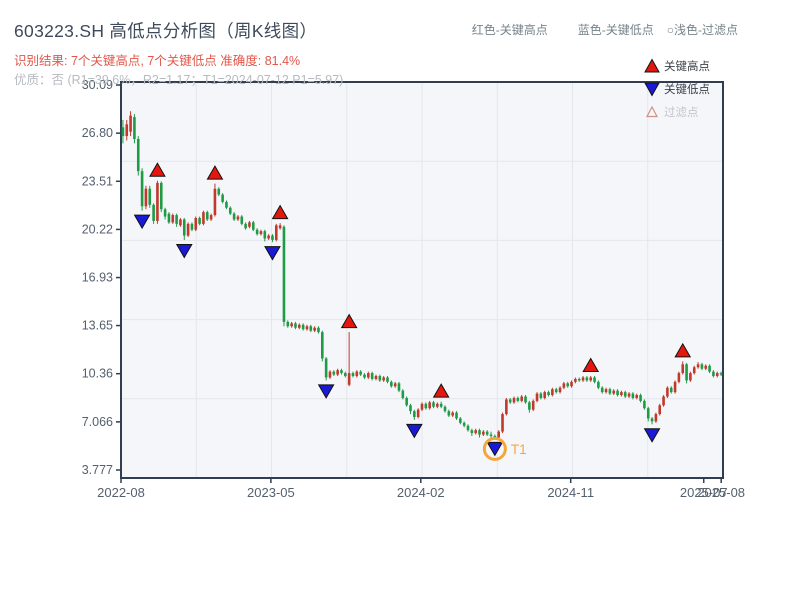  What do you see at coordinates (721, 492) in the screenshot?
I see `x-axis-label: 2025-08` at bounding box center [721, 492].